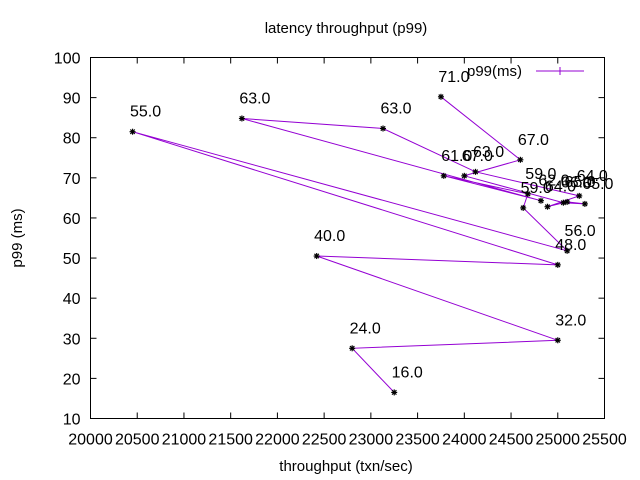  What do you see at coordinates (72, 219) in the screenshot?
I see `y-tick-label: 60` at bounding box center [72, 219].